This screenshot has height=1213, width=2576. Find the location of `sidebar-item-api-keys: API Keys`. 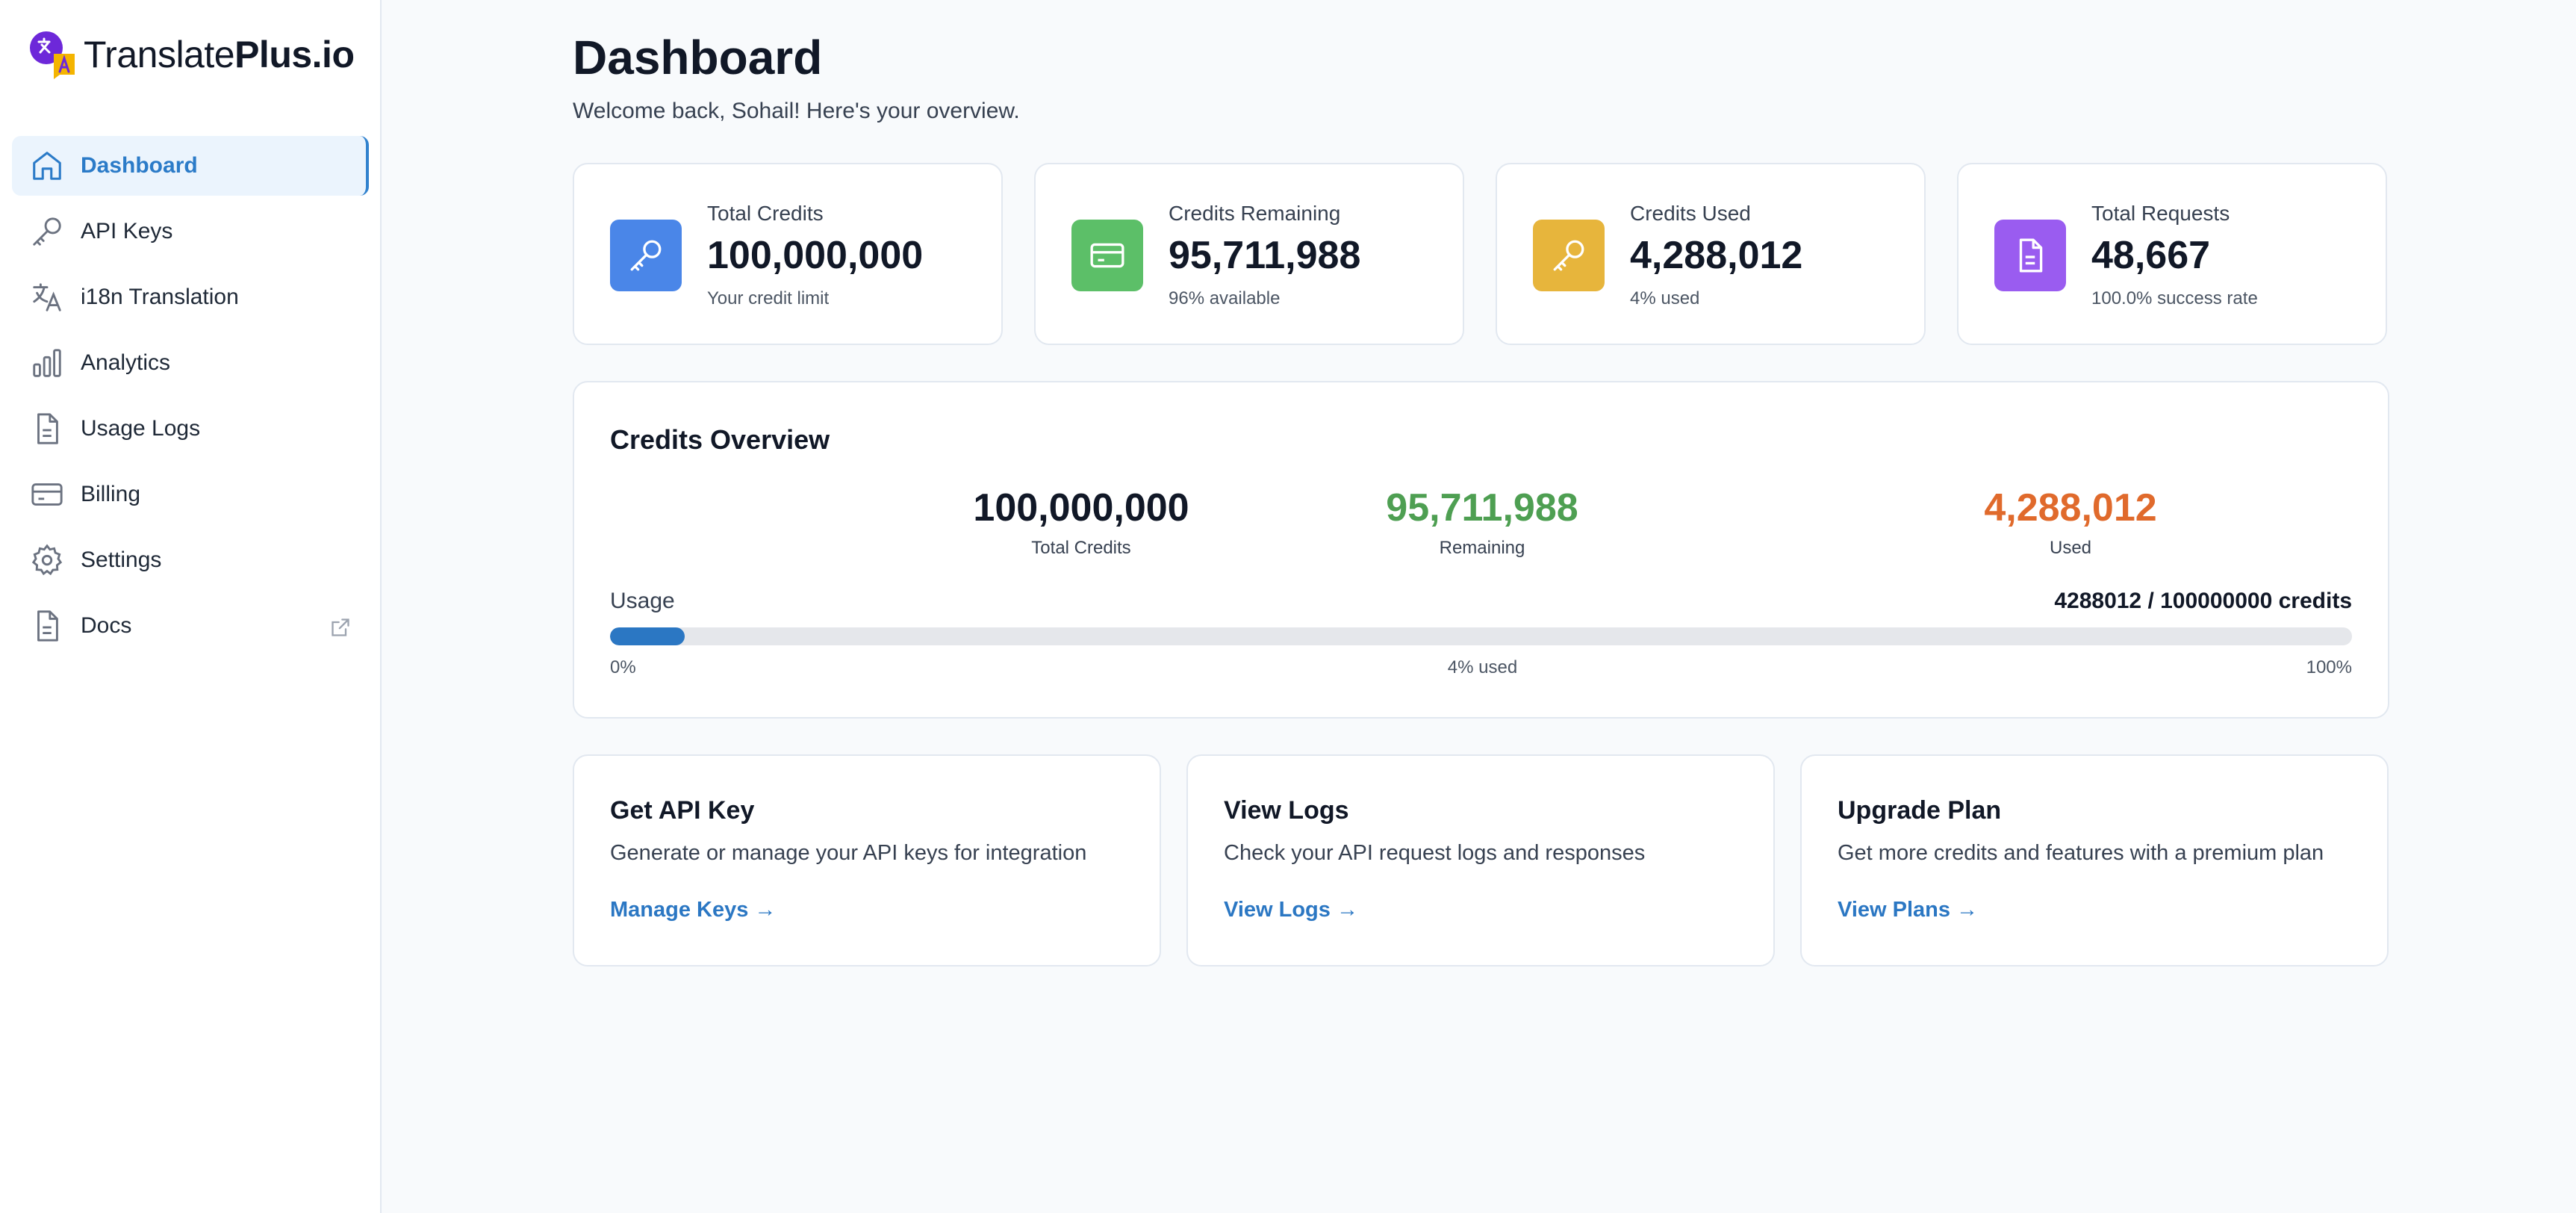

sidebar-item-api-keys: API Keys is located at coordinates (190, 232).